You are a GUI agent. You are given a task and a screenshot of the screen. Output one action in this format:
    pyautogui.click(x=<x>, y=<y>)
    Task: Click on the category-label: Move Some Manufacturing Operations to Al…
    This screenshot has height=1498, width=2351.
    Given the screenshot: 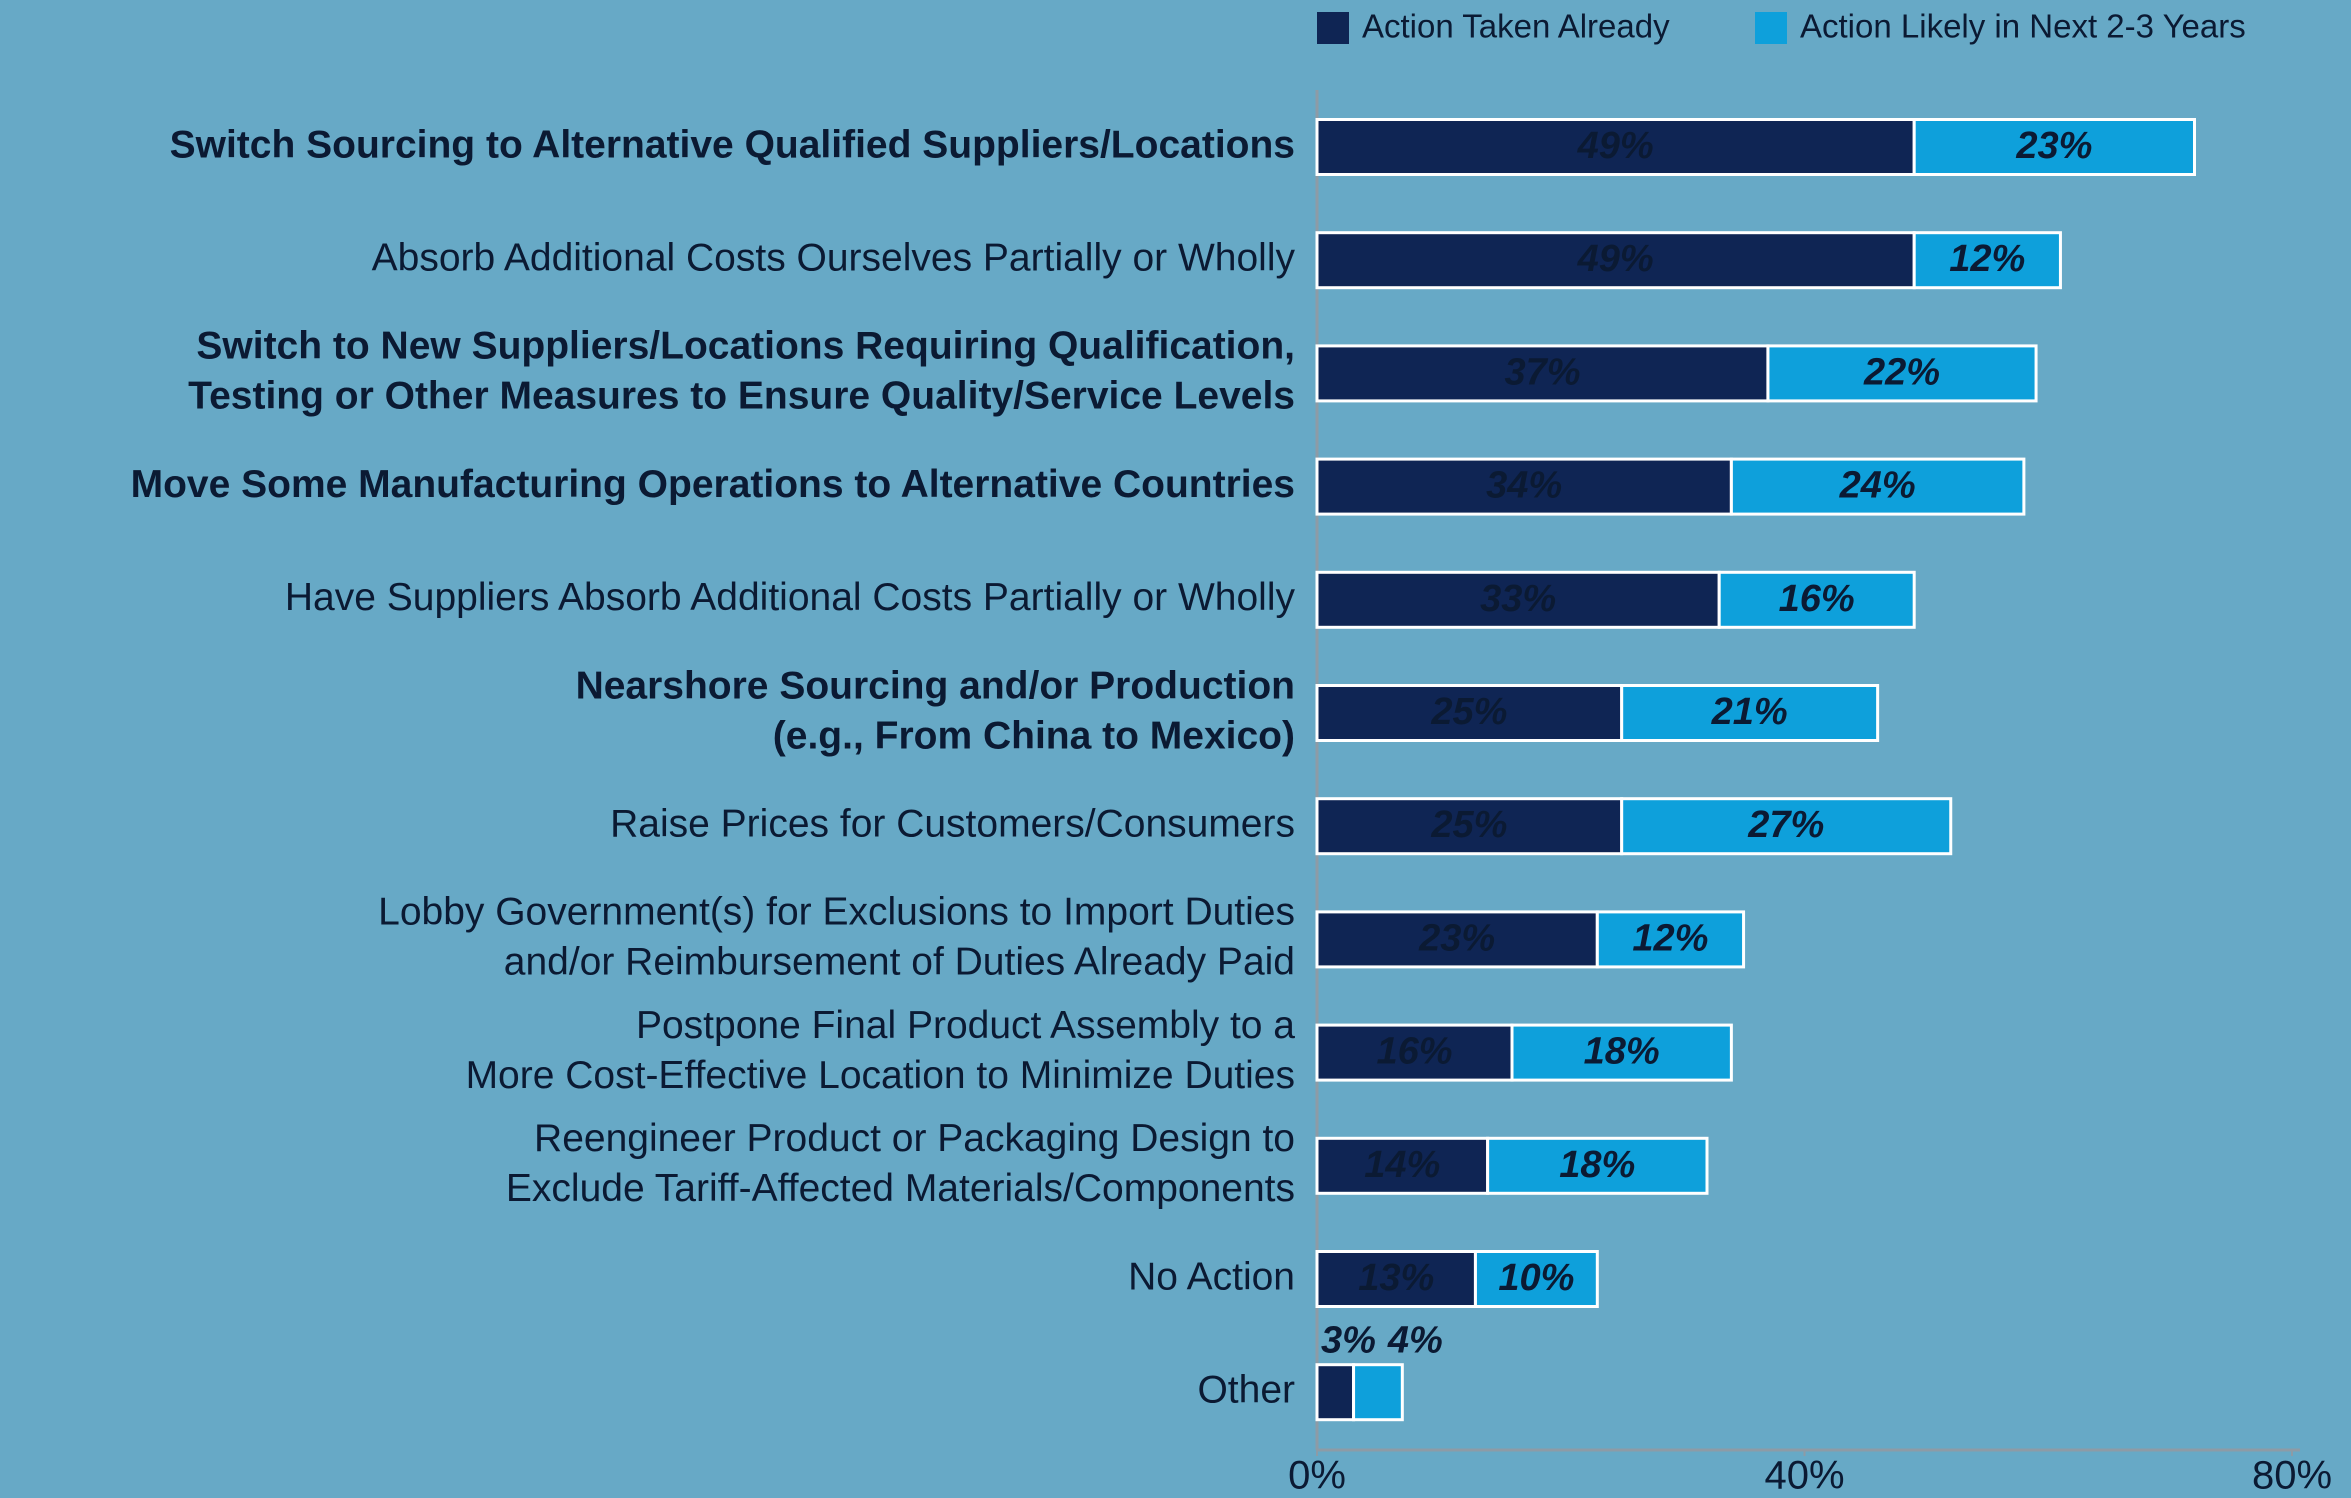 What is the action you would take?
    pyautogui.click(x=713, y=484)
    